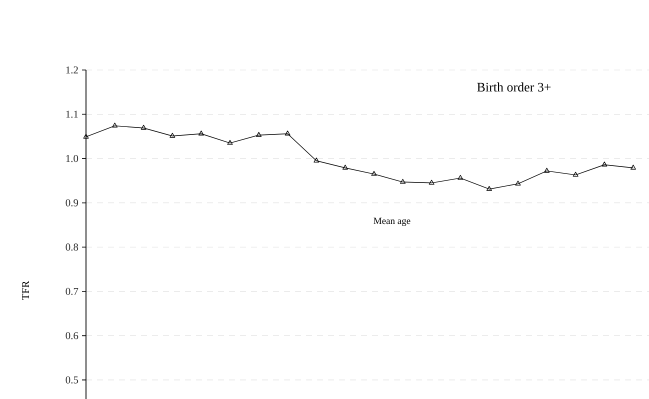  What do you see at coordinates (72, 114) in the screenshot?
I see `y-tick-label: 1.1` at bounding box center [72, 114].